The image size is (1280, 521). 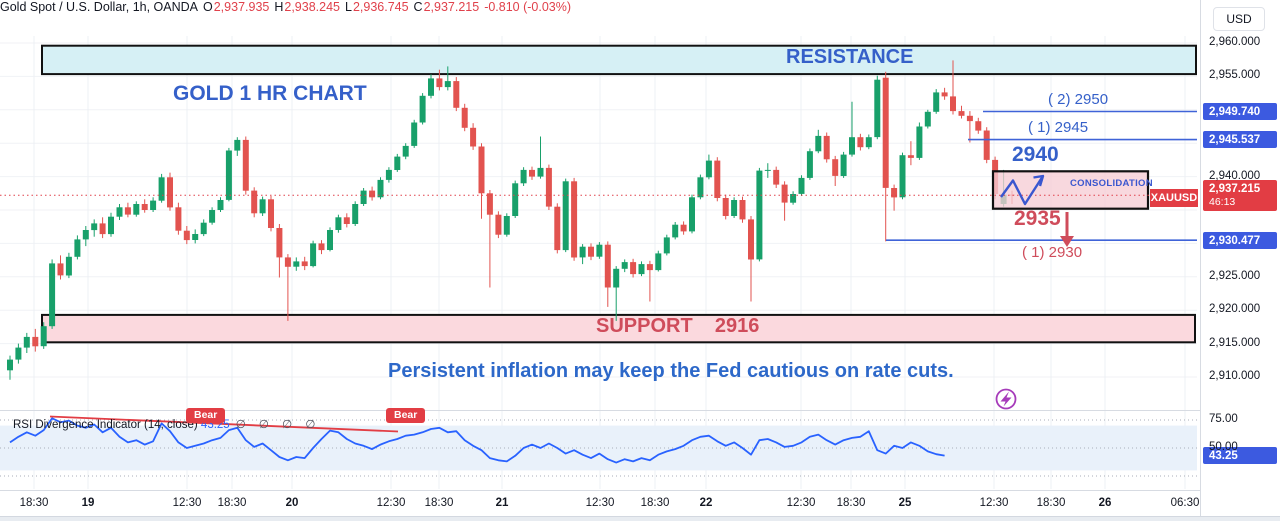 I want to click on close-value: 2,937.215, so click(x=451, y=7).